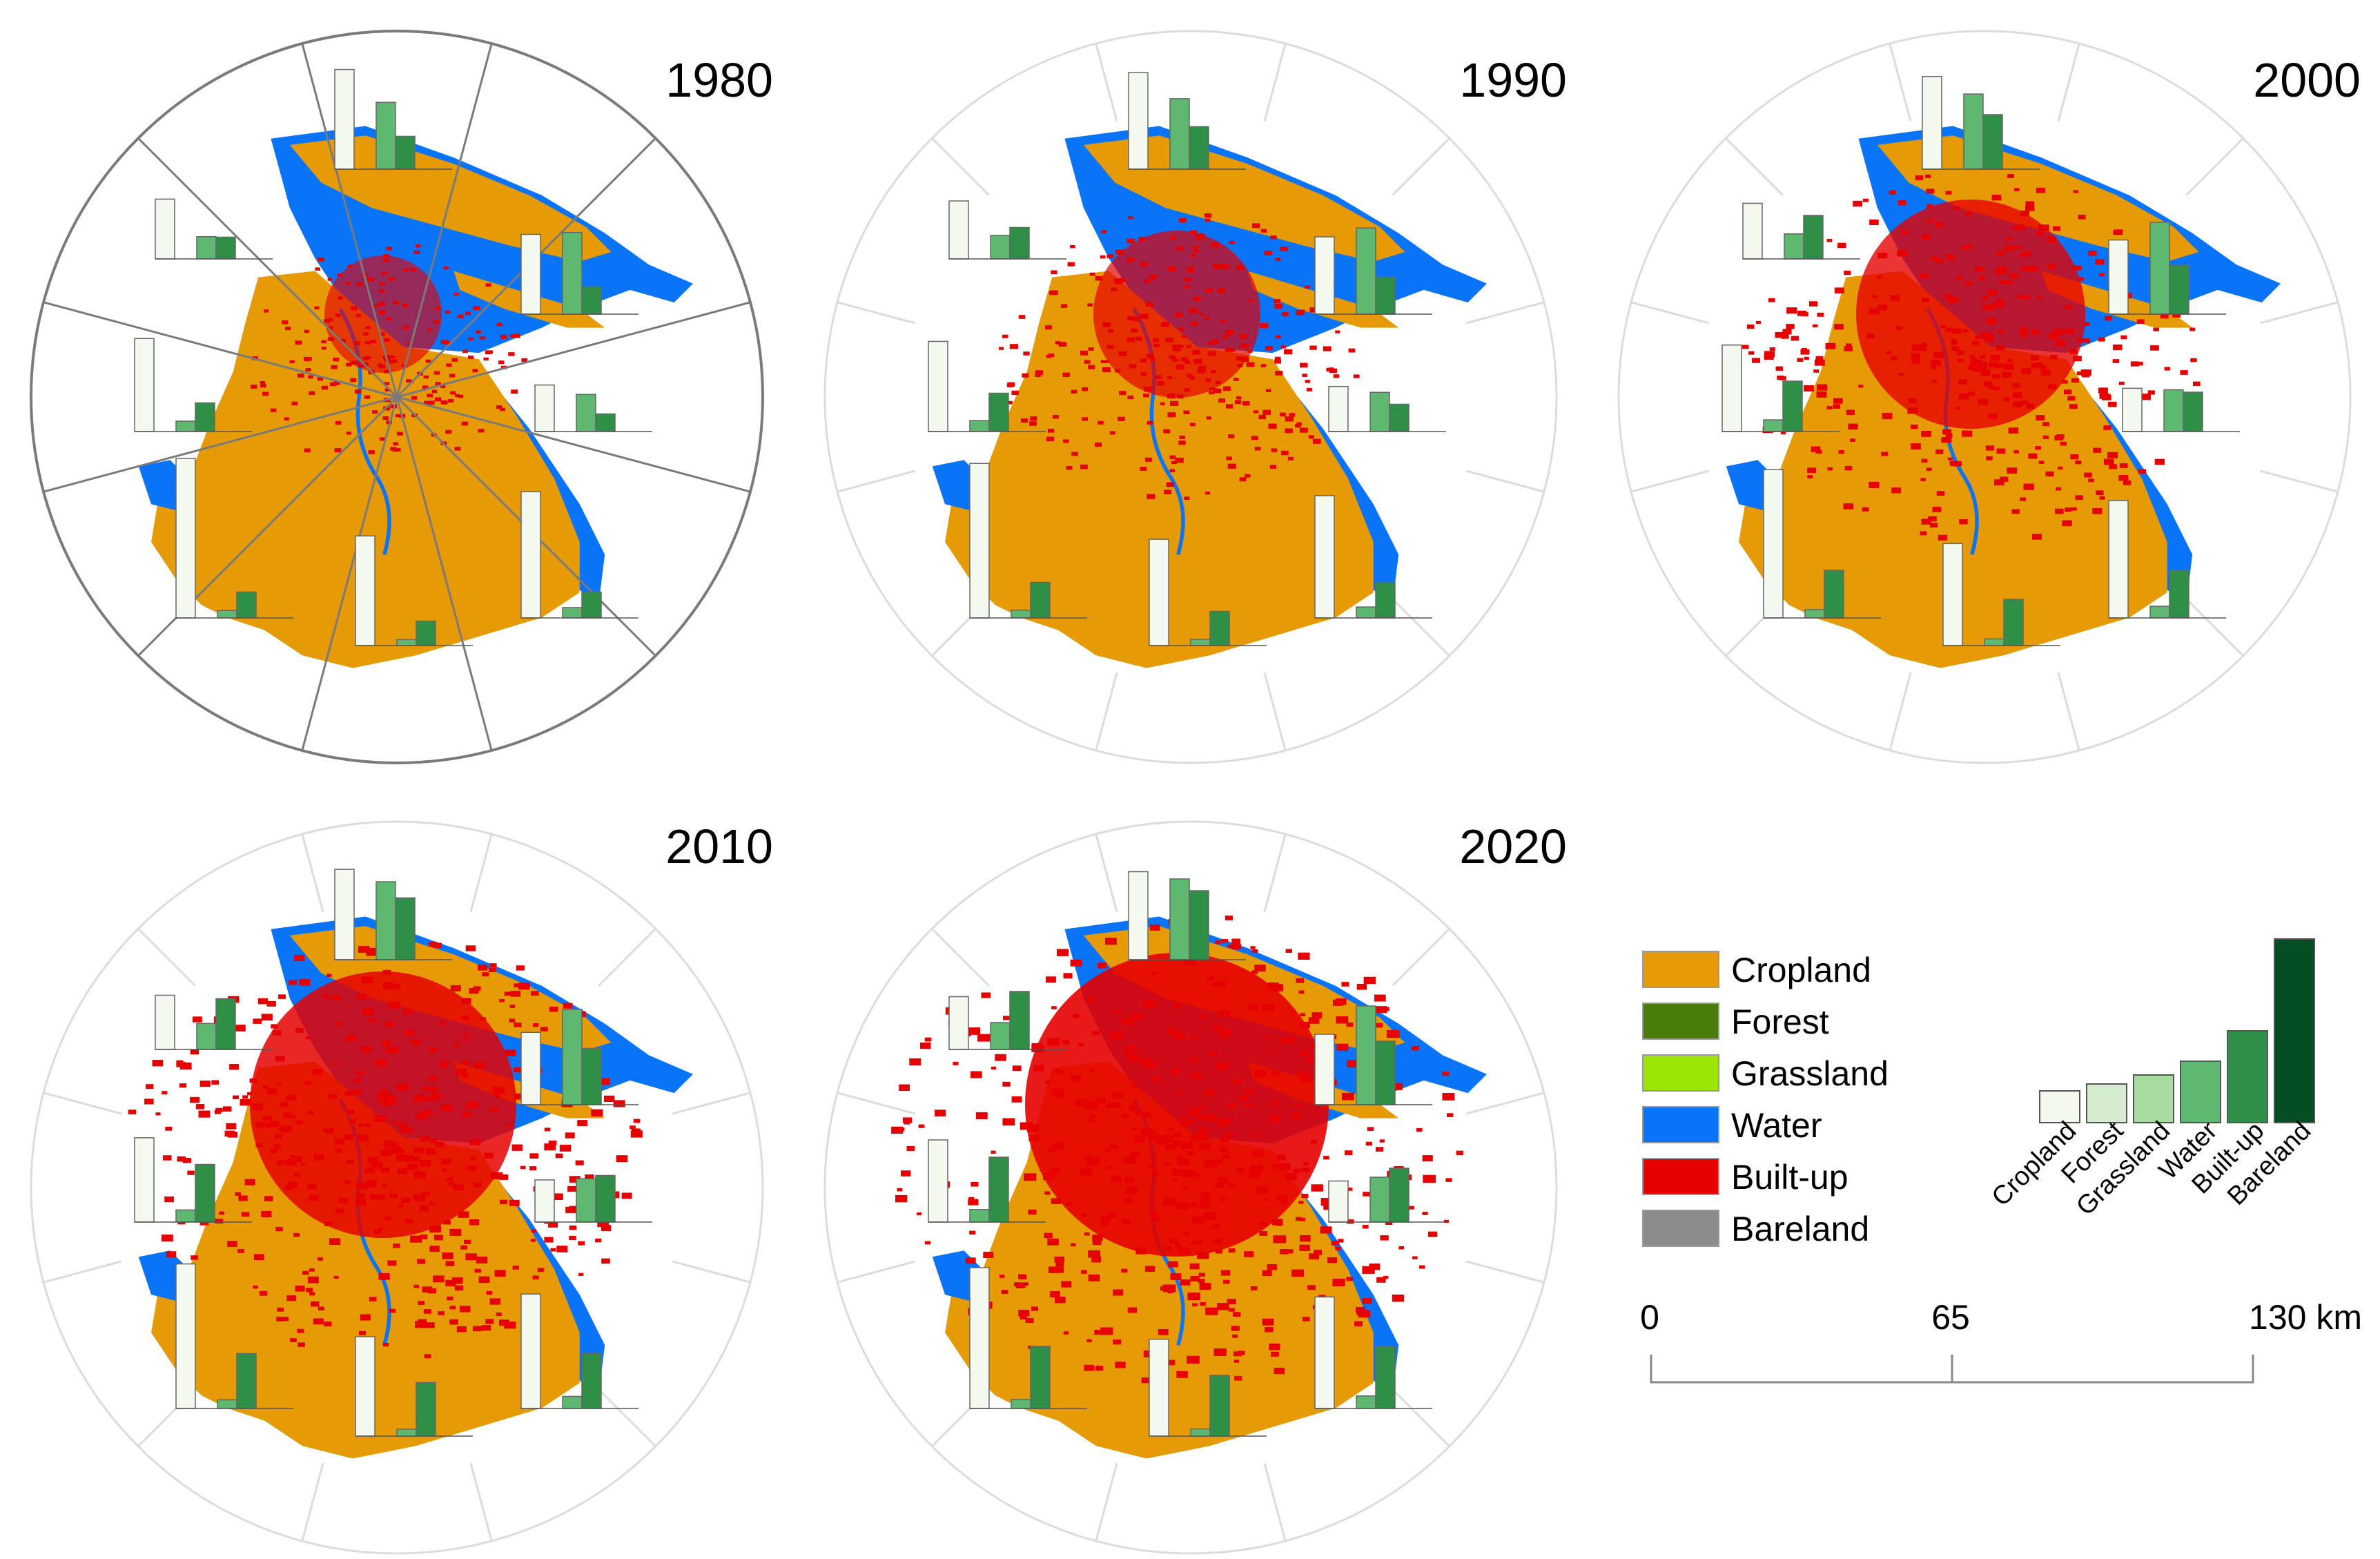 The height and width of the screenshot is (1559, 2380). What do you see at coordinates (1513, 846) in the screenshot?
I see `year-label: 2020` at bounding box center [1513, 846].